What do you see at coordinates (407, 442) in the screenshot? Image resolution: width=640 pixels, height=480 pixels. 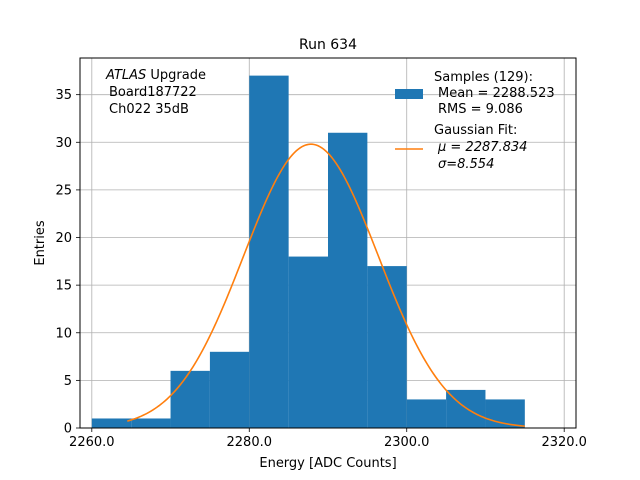 I see `x-tick-label: 2300.0` at bounding box center [407, 442].